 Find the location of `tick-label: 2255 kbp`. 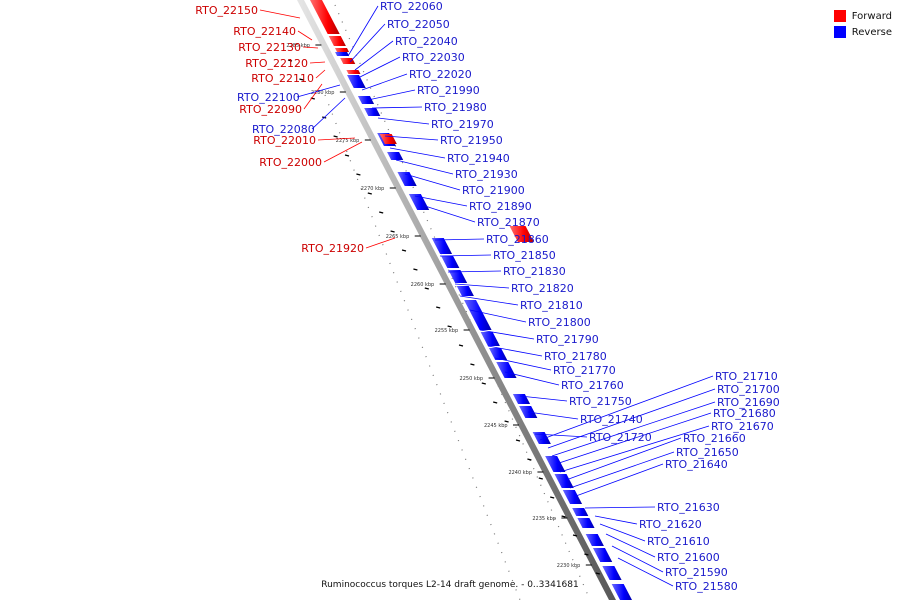

tick-label: 2255 kbp is located at coordinates (447, 331).